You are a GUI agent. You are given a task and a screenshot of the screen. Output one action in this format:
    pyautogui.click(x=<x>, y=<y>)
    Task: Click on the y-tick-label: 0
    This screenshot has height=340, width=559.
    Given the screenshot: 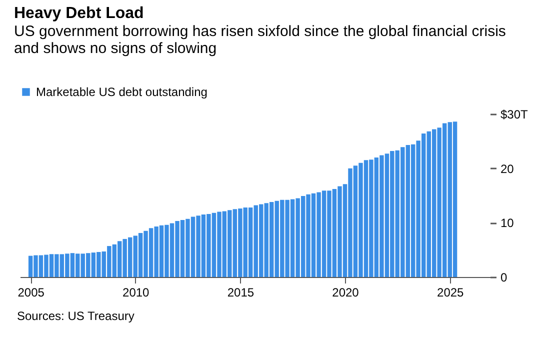 What is the action you would take?
    pyautogui.click(x=504, y=277)
    